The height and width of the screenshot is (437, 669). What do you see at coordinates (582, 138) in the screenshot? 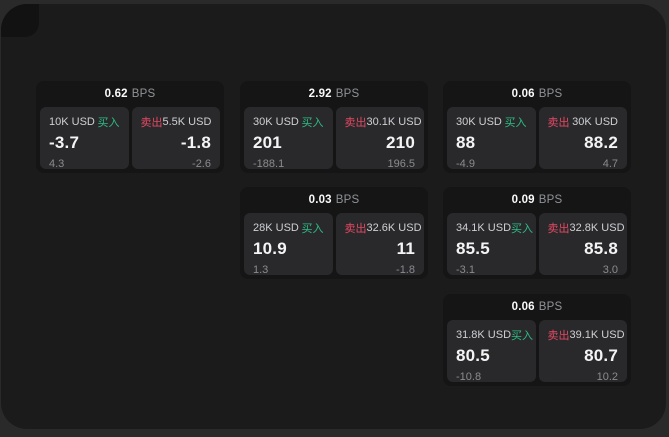
I see `sell-quote-button: 卖出 30K USD 88.2 4.7` at bounding box center [582, 138].